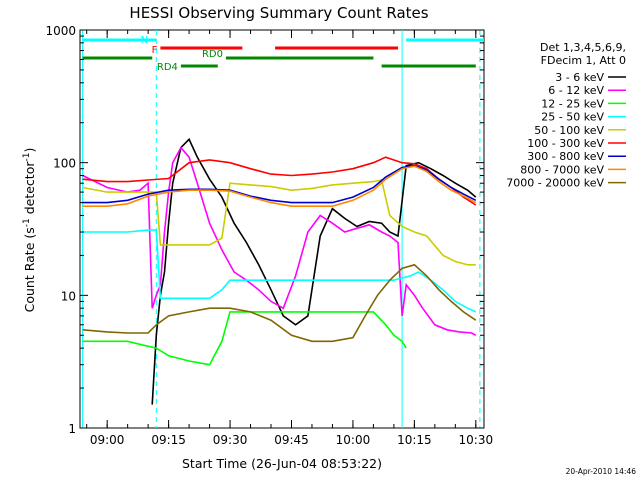 This screenshot has height=480, width=640. What do you see at coordinates (572, 103) in the screenshot?
I see `legend-label-3: 12 - 25 keV` at bounding box center [572, 103].